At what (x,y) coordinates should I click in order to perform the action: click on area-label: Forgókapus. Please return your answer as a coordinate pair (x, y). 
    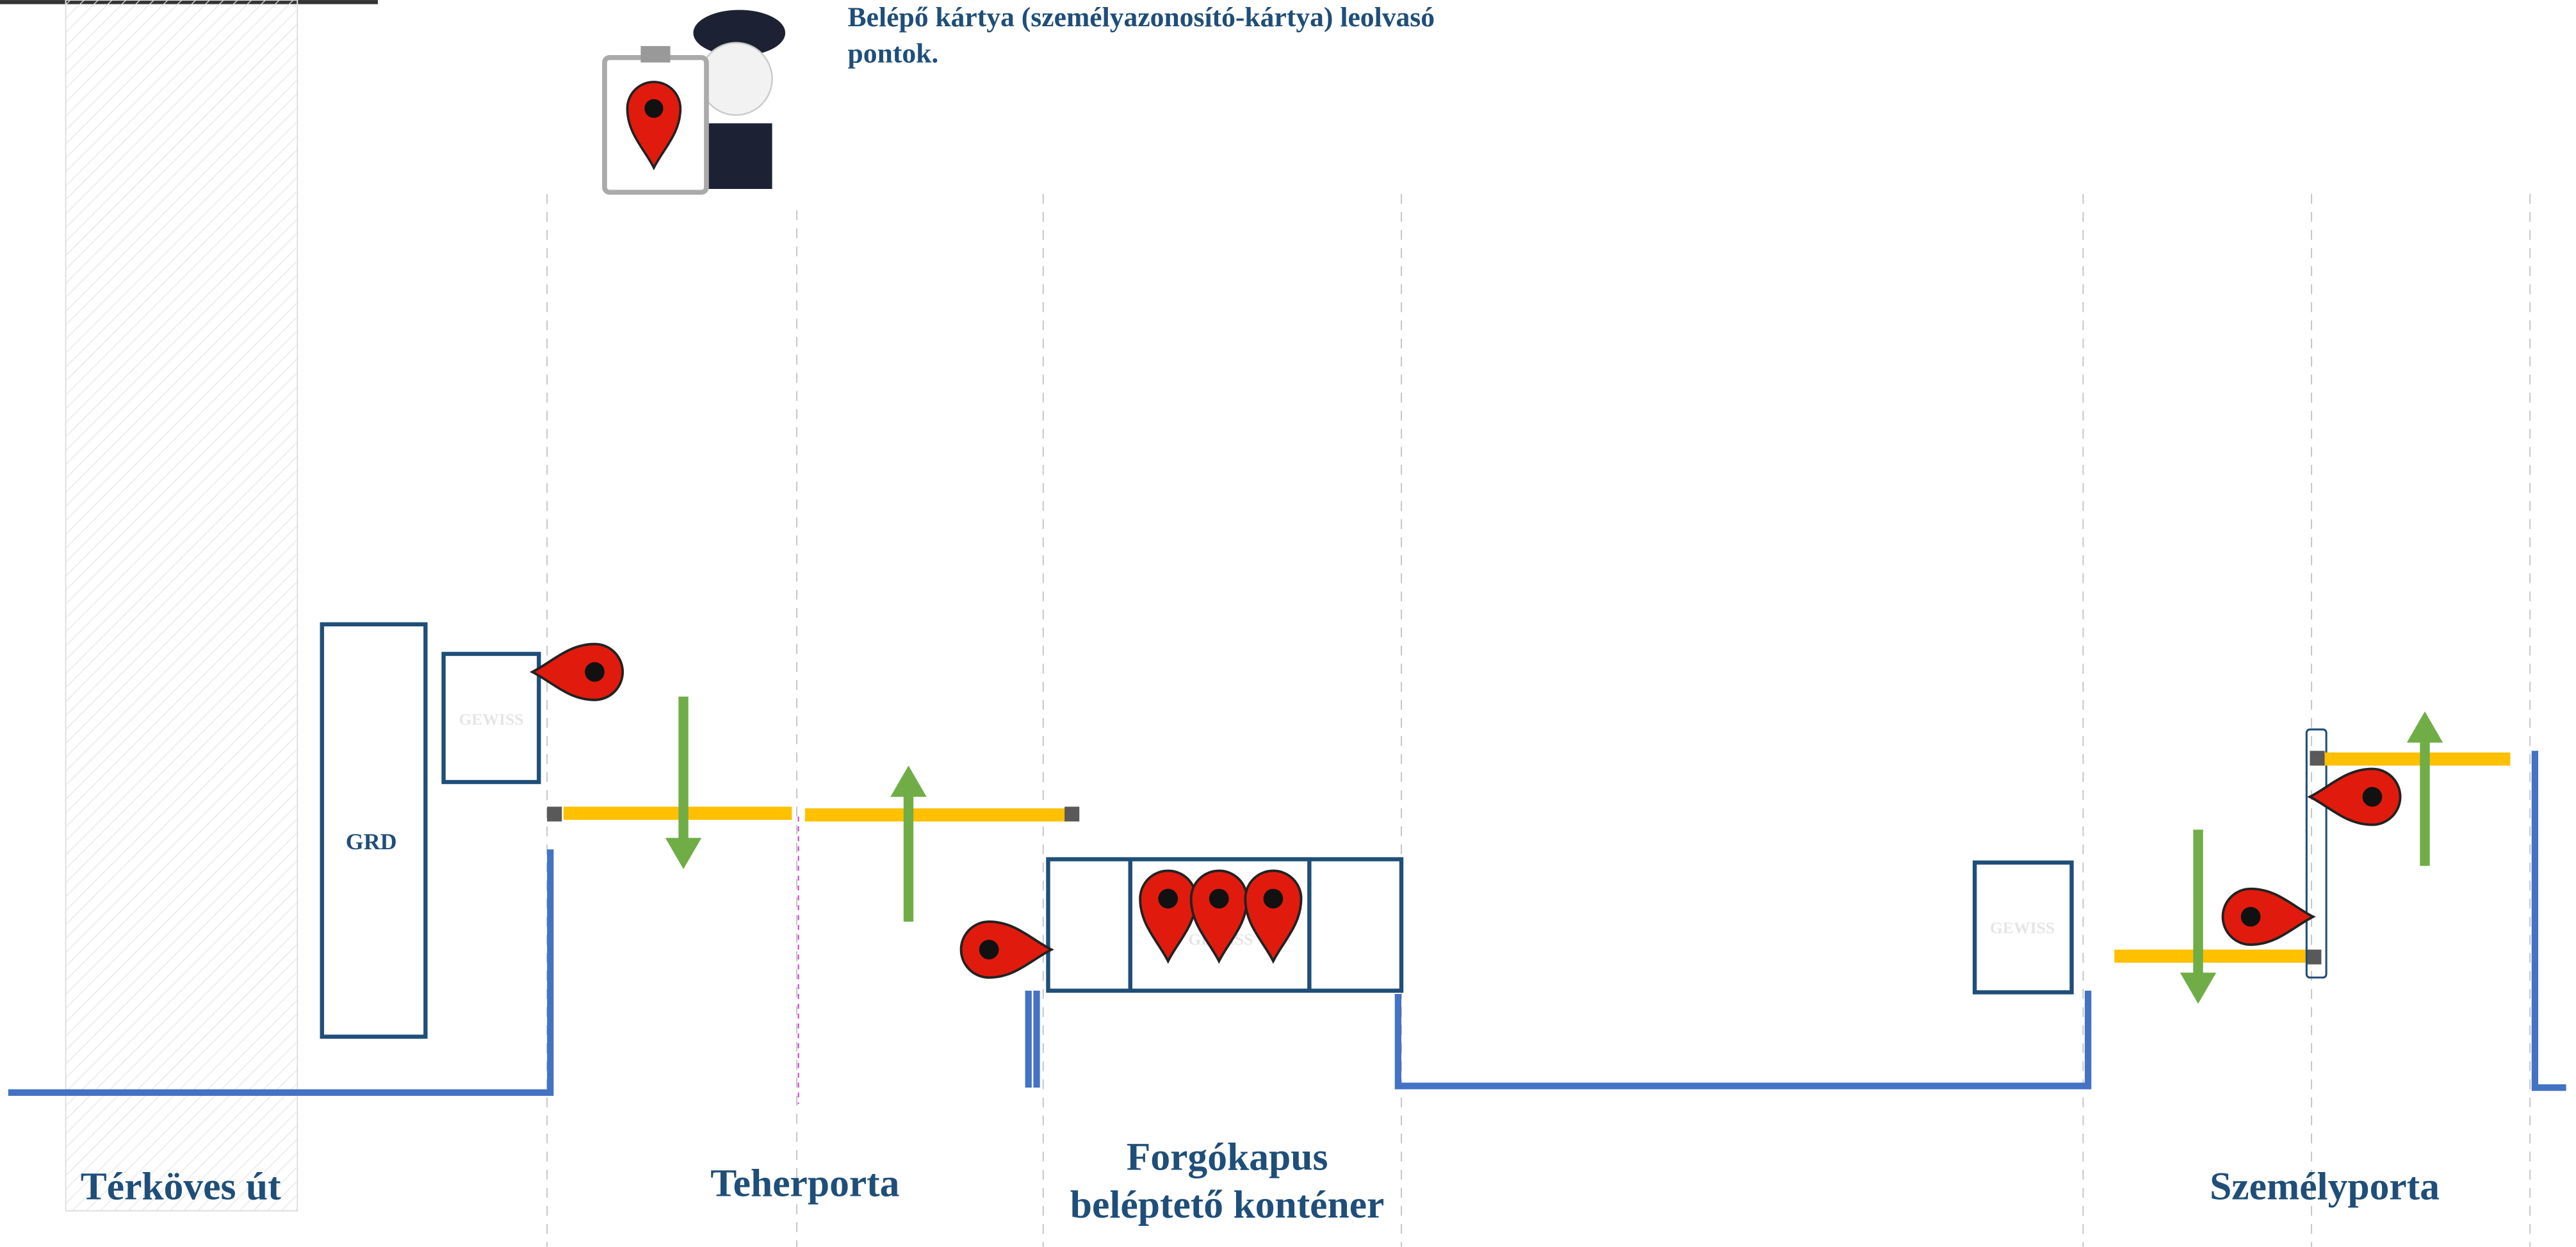
    Looking at the image, I should click on (1227, 1157).